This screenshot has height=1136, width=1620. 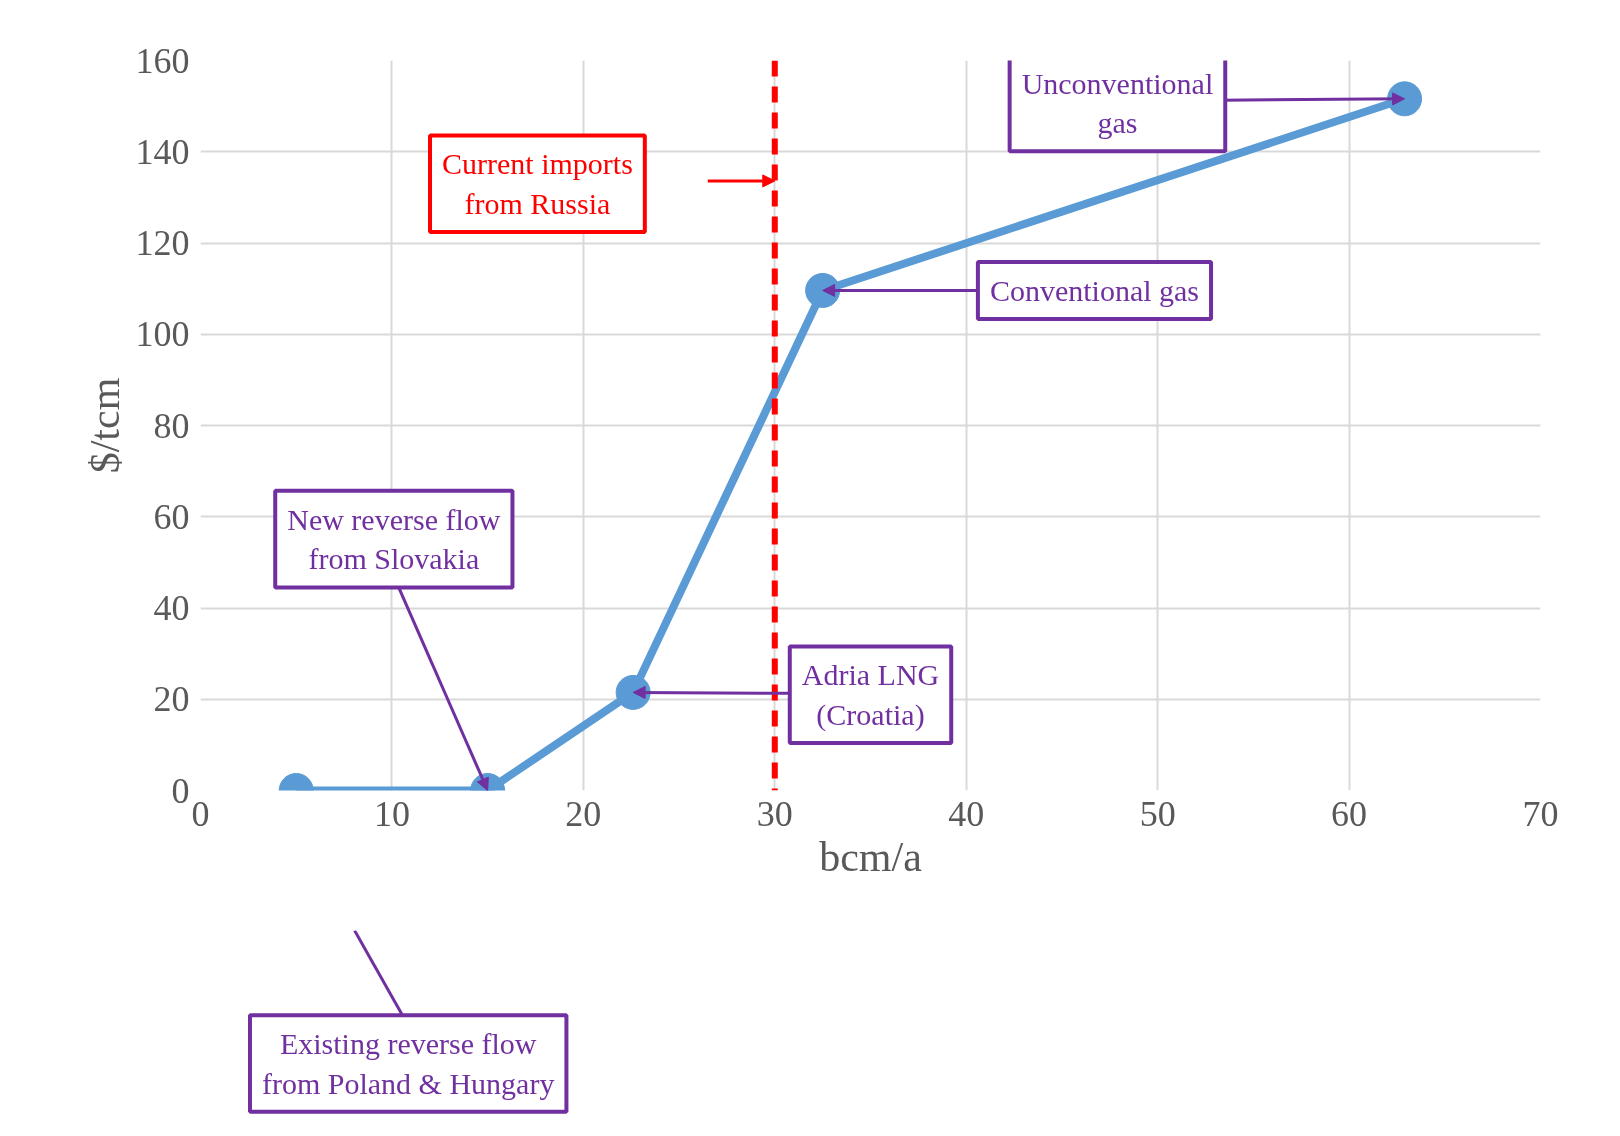 I want to click on y-tick-label: 40, so click(x=171, y=608).